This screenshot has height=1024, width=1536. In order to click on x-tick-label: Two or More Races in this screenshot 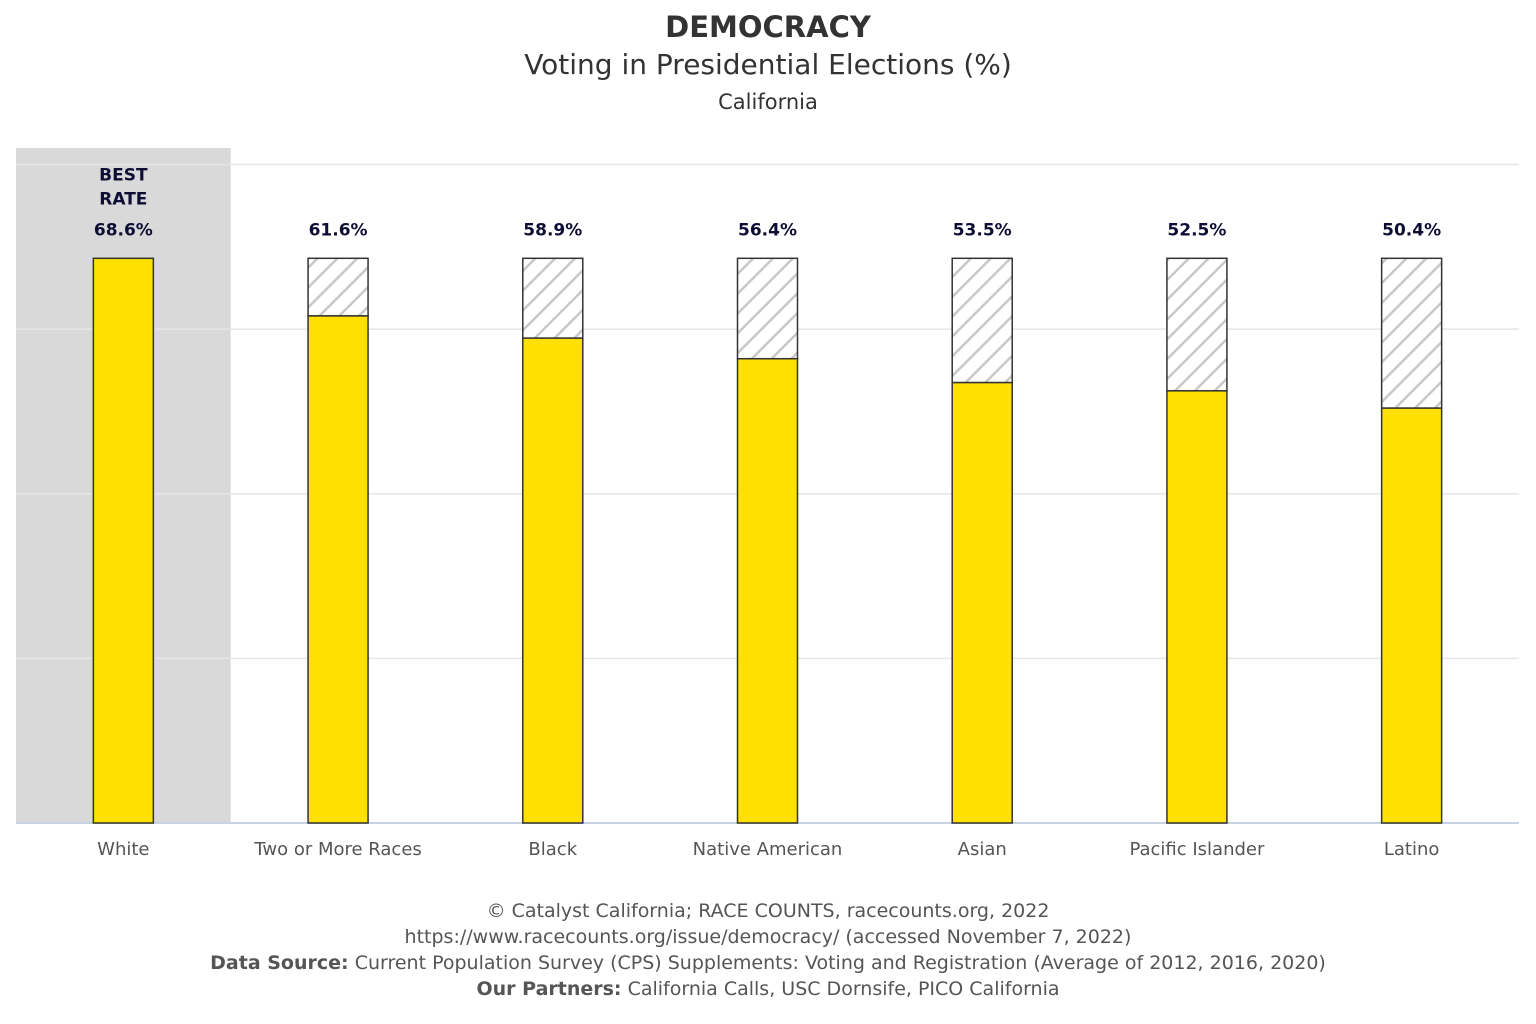, I will do `click(337, 849)`.